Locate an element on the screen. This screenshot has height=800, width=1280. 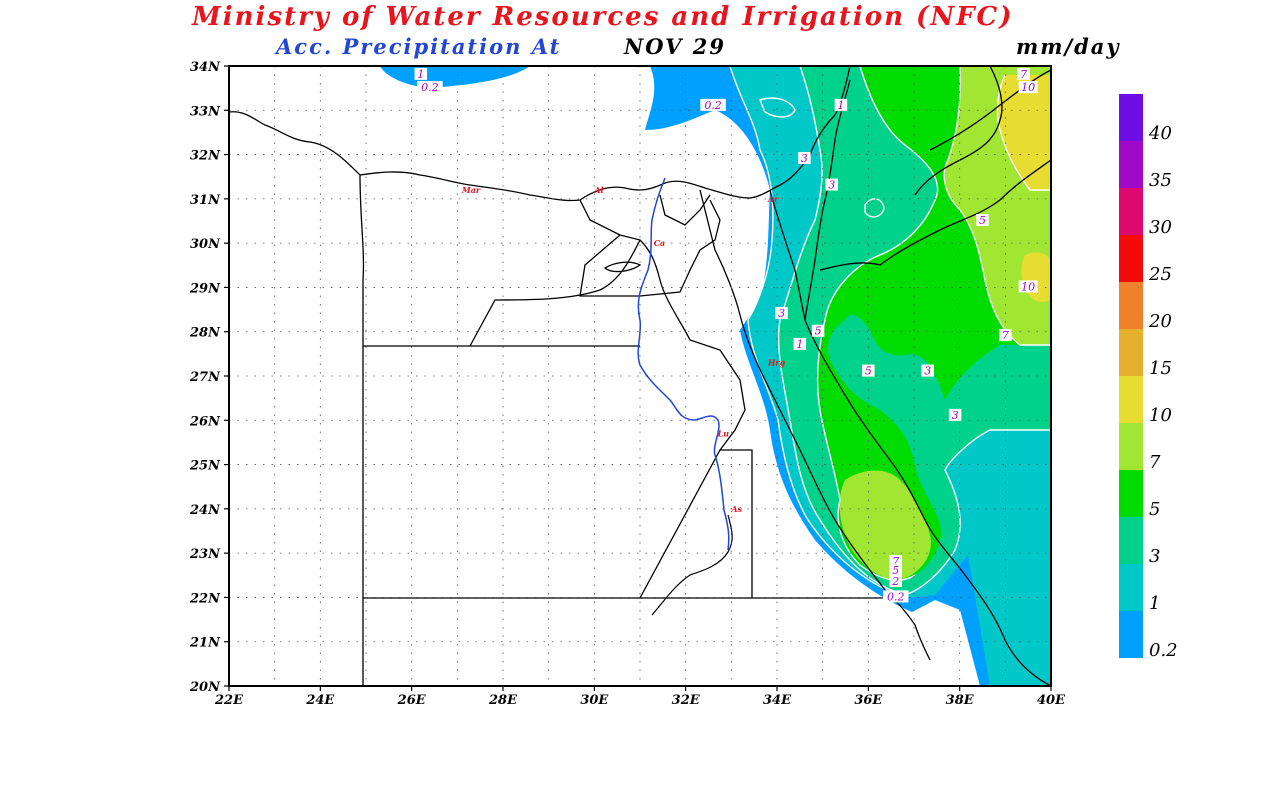
lat-label: 25N is located at coordinates (205, 466).